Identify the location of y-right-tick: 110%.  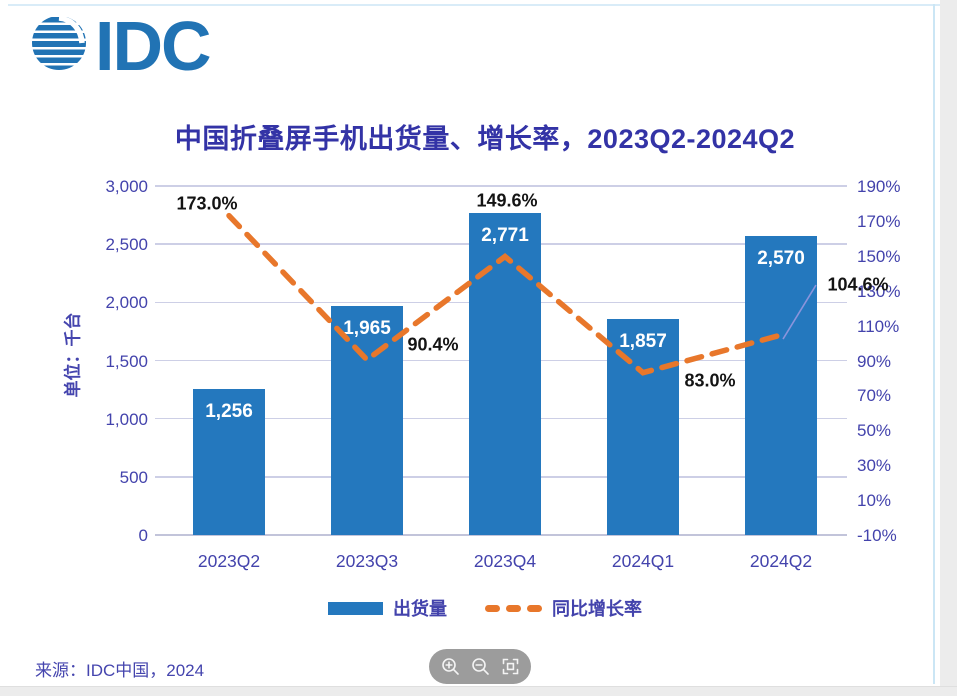
(878, 326).